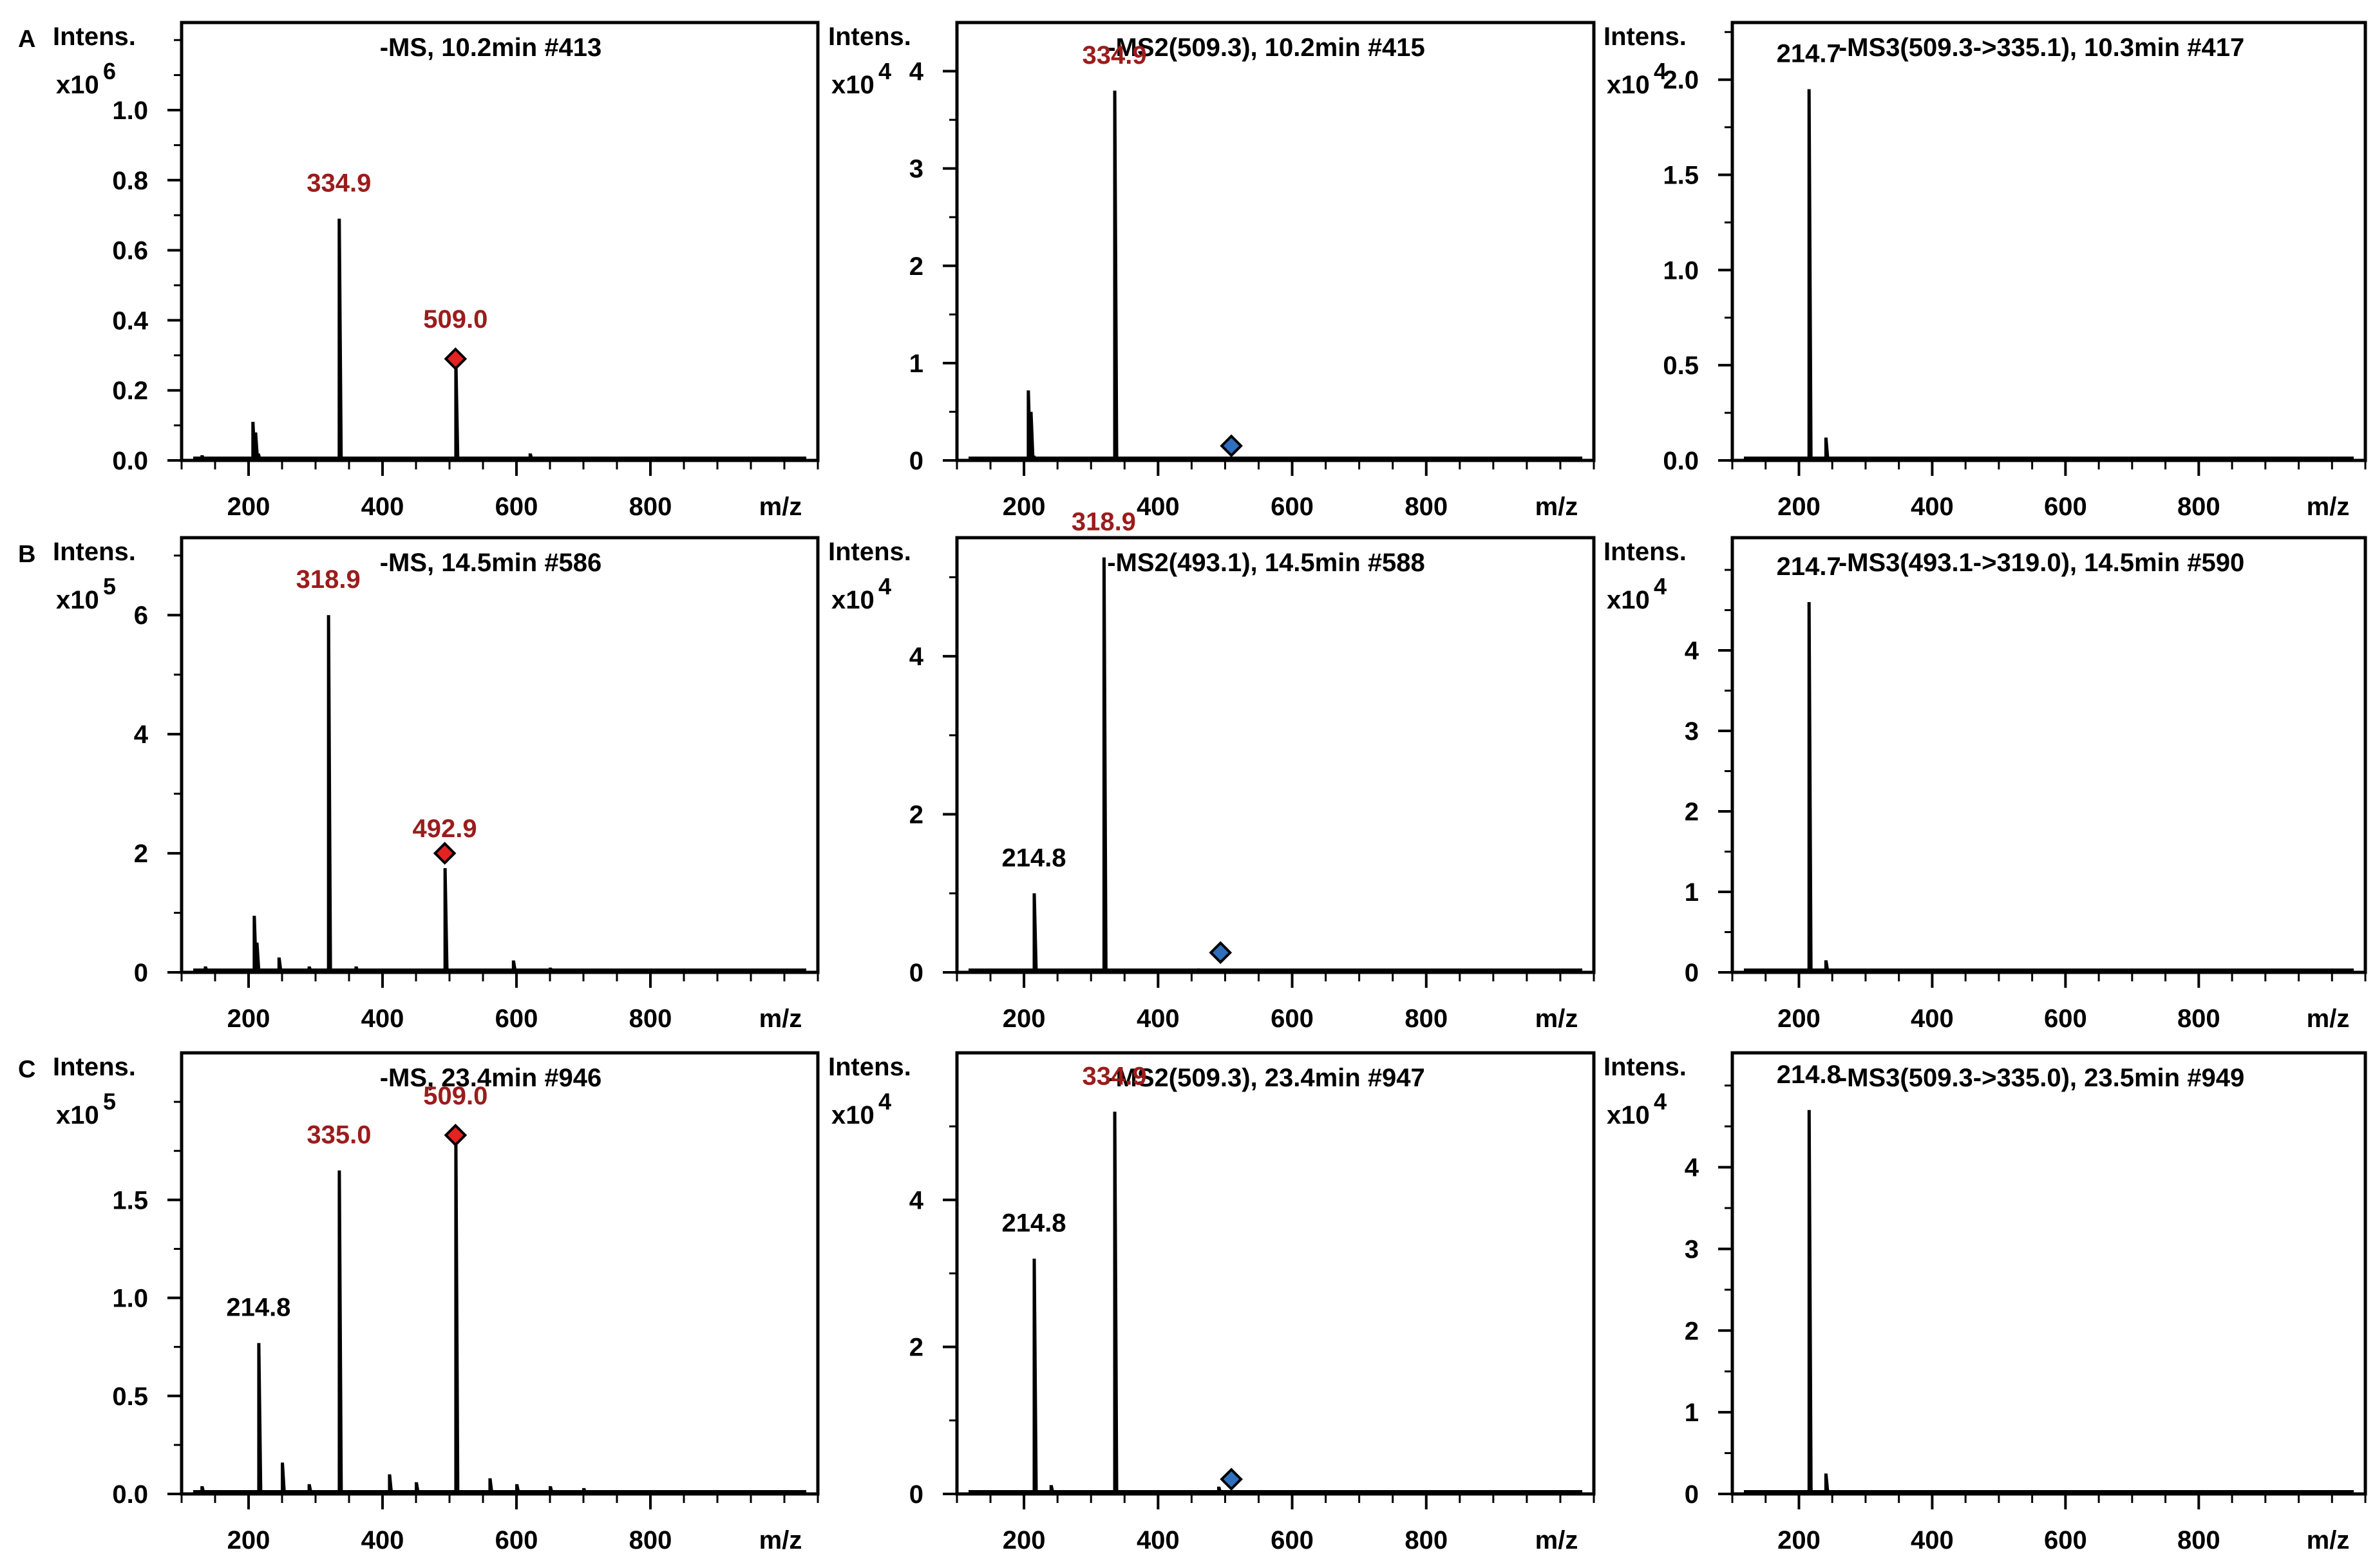 The height and width of the screenshot is (1568, 2375). I want to click on y-tick-label: 2.0, so click(1681, 80).